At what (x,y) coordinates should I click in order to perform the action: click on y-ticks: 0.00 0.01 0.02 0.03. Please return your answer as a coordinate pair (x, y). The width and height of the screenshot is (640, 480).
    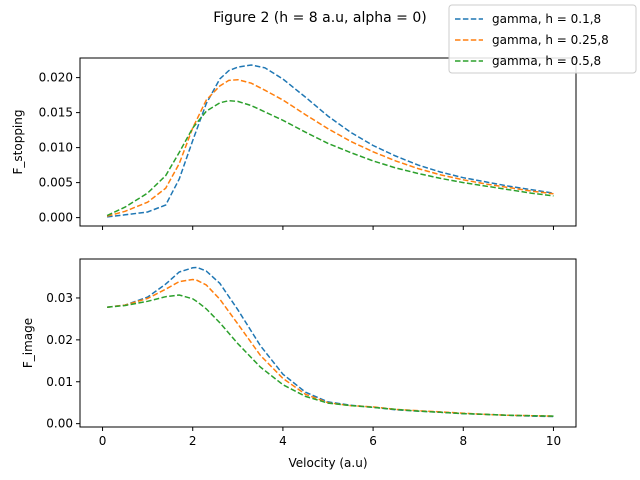
    Looking at the image, I should click on (63, 361).